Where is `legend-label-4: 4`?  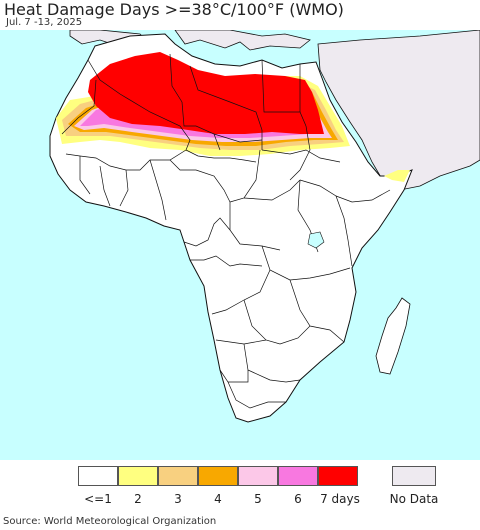
legend-label-4: 4 is located at coordinates (218, 499).